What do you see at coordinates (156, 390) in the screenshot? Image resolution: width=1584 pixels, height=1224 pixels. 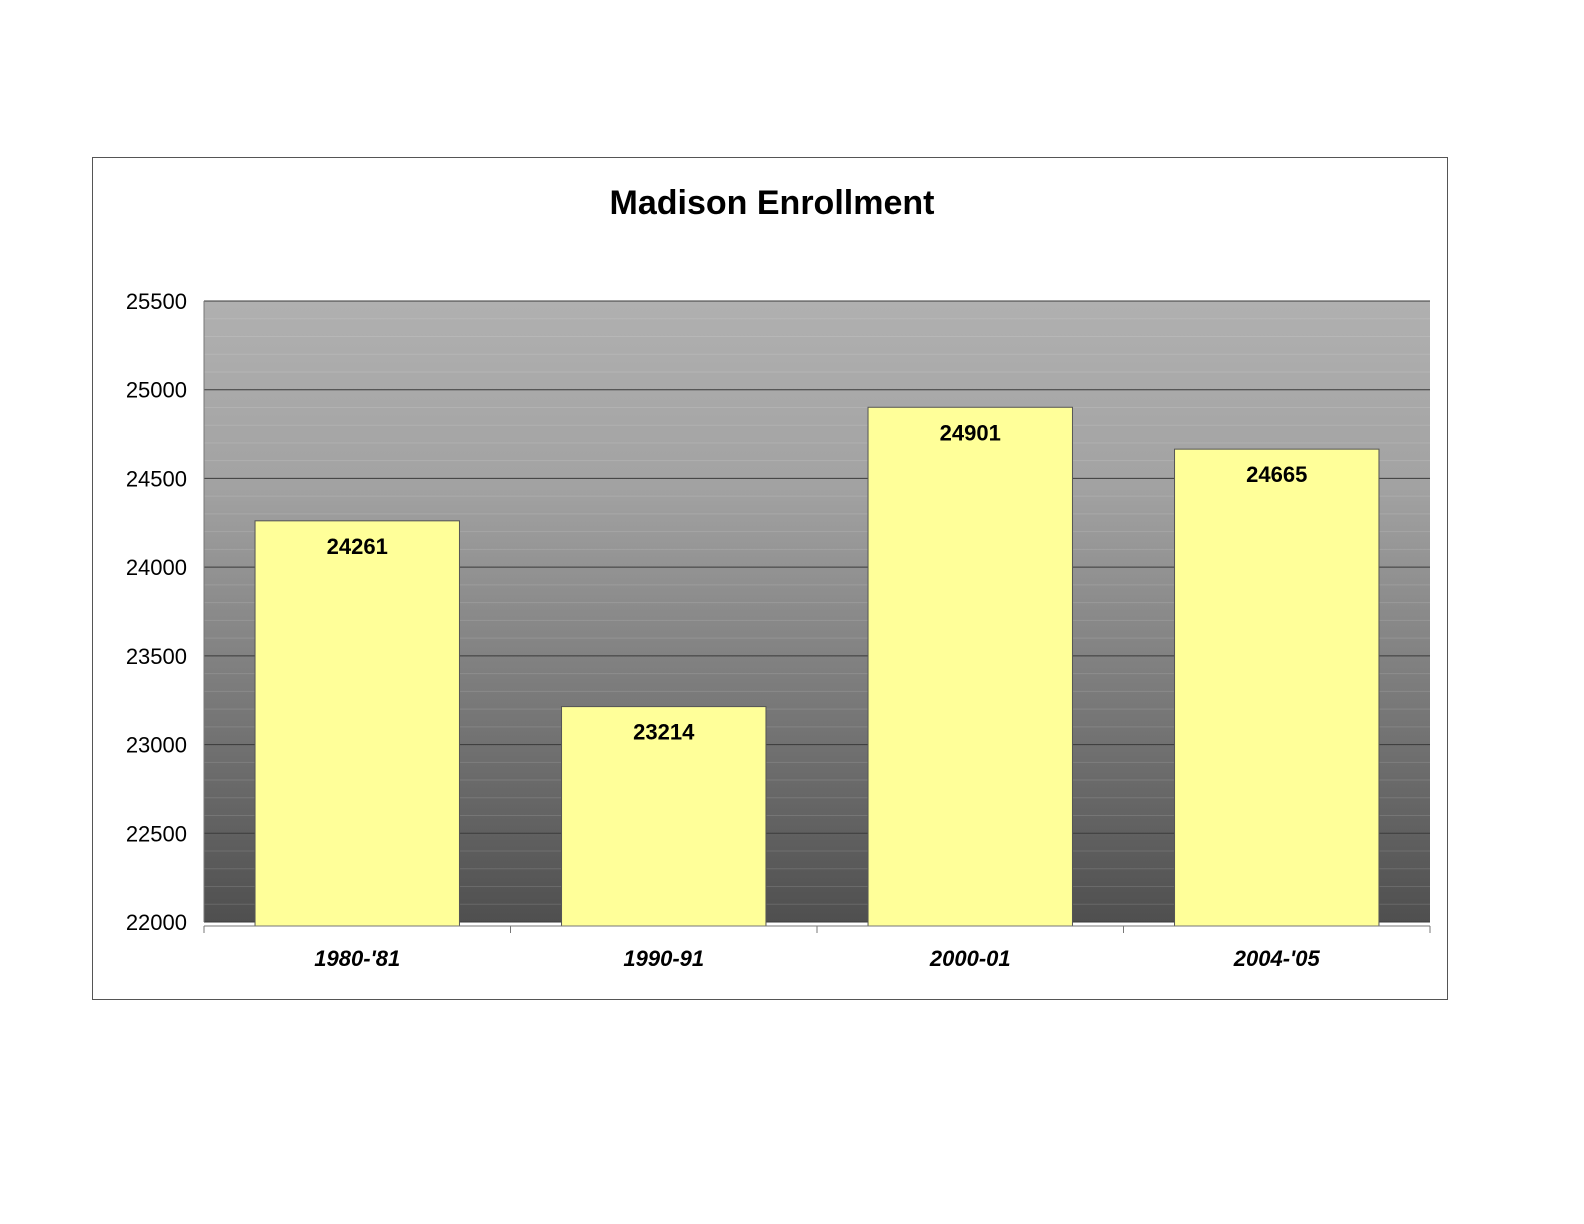 I see `y-tick-label: 25000` at bounding box center [156, 390].